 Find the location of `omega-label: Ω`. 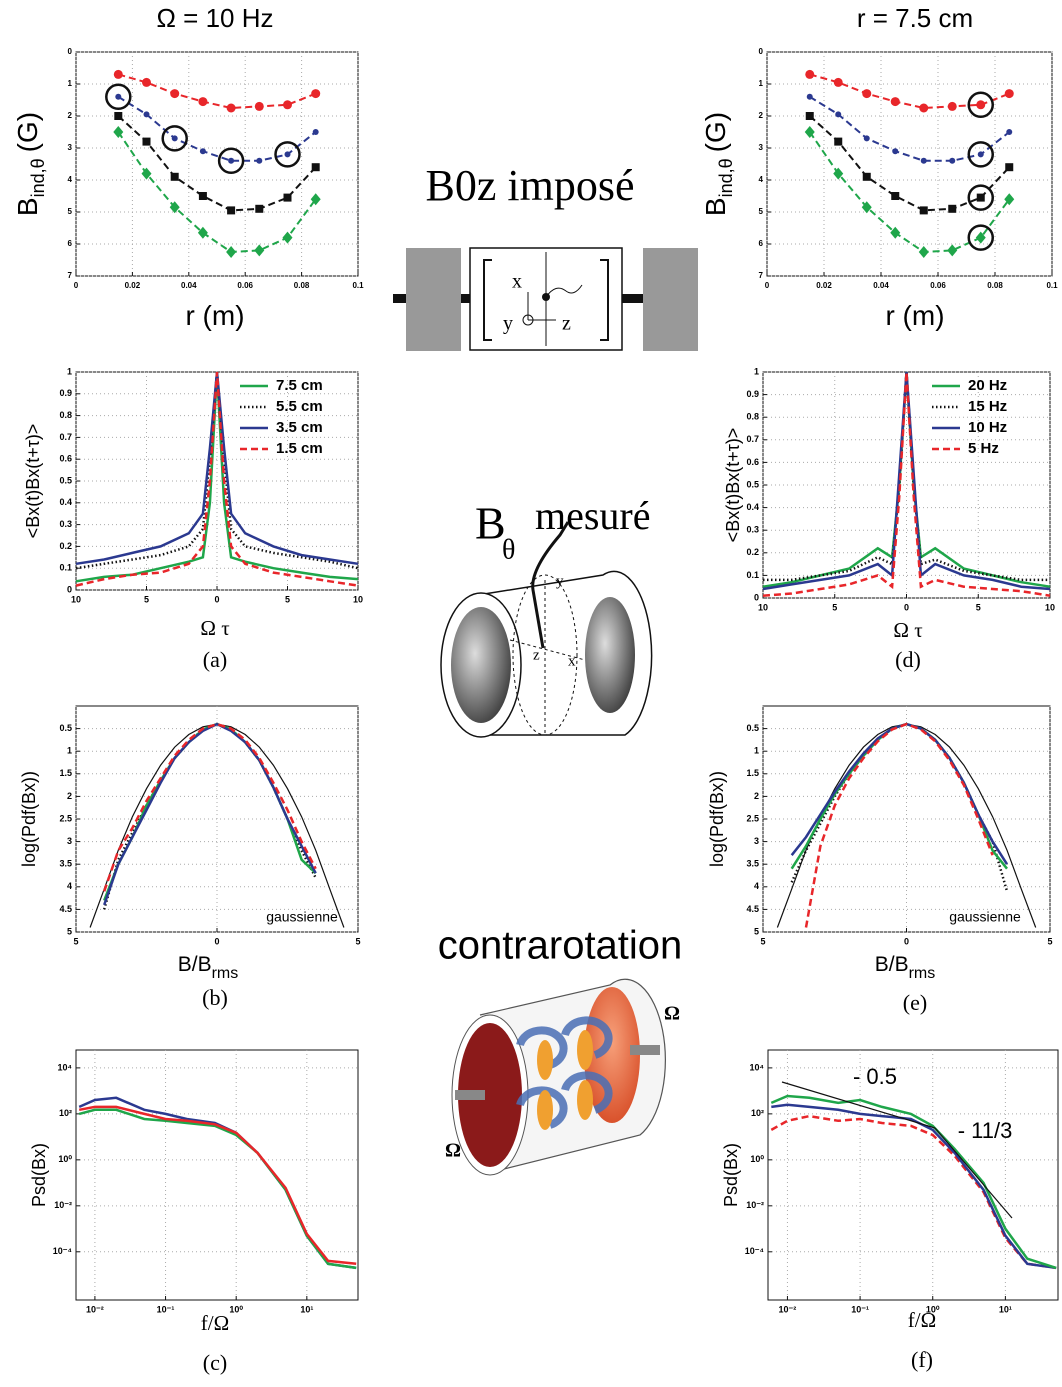

omega-label: Ω is located at coordinates (453, 1151).